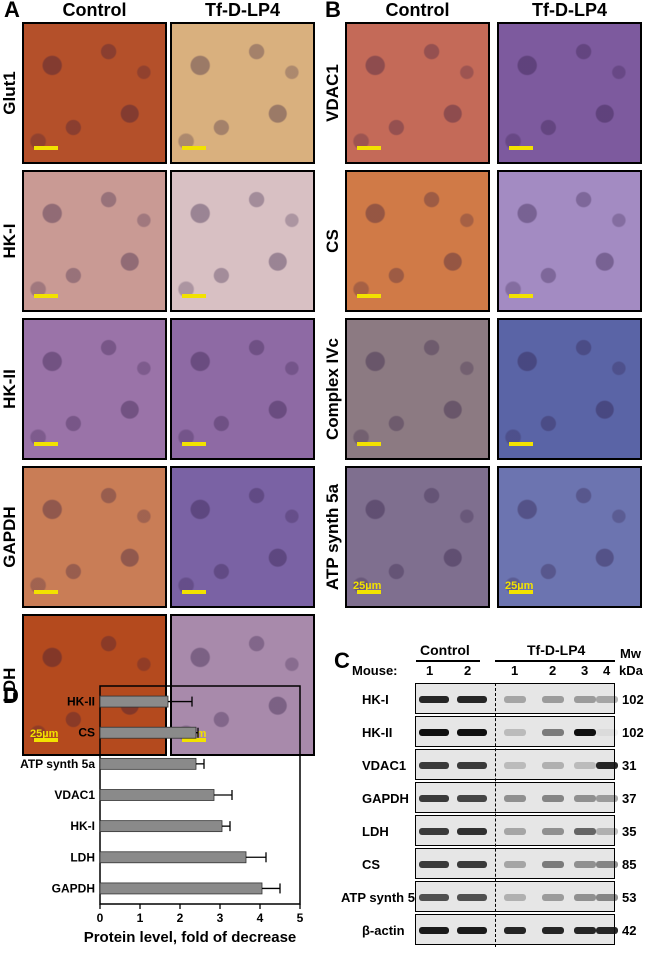 The image size is (650, 976). I want to click on blot-label: CS, so click(371, 864).